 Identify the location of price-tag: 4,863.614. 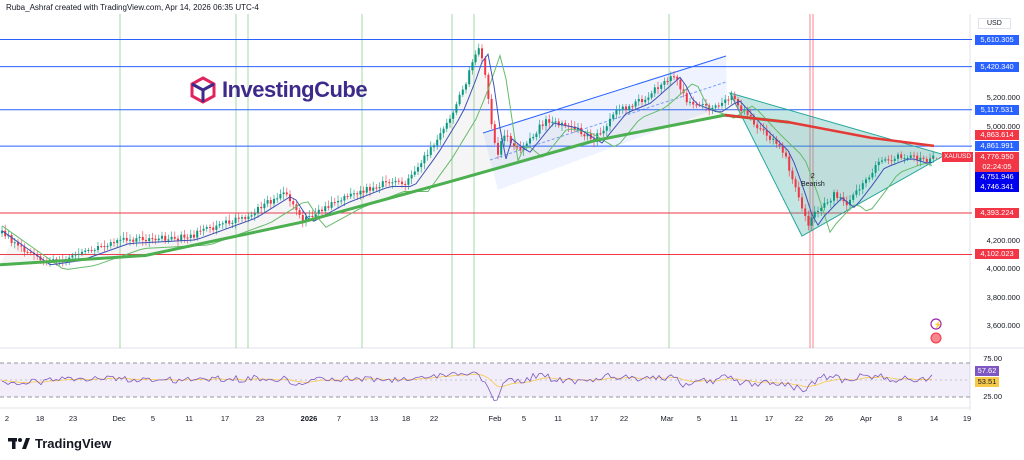
(997, 135).